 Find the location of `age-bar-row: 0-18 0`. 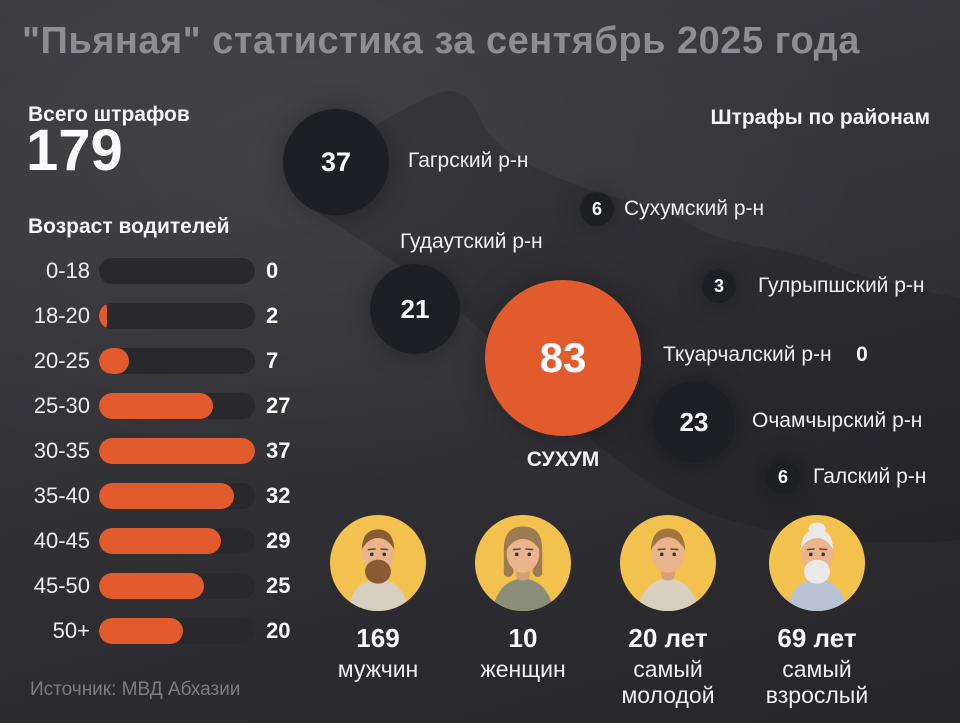

age-bar-row: 0-18 0 is located at coordinates (160, 270).